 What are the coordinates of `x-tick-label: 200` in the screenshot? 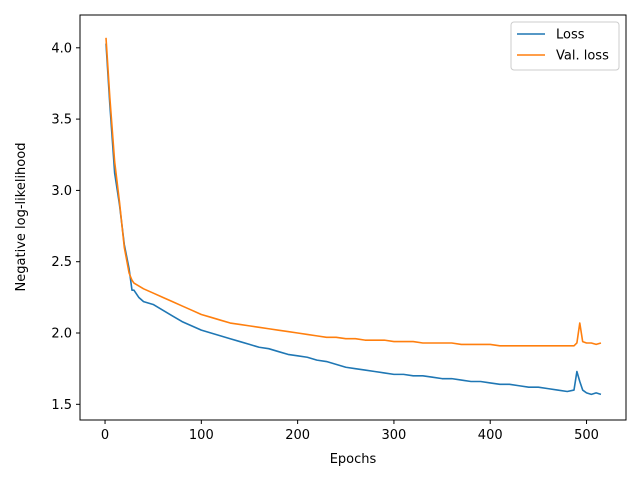 It's located at (297, 435).